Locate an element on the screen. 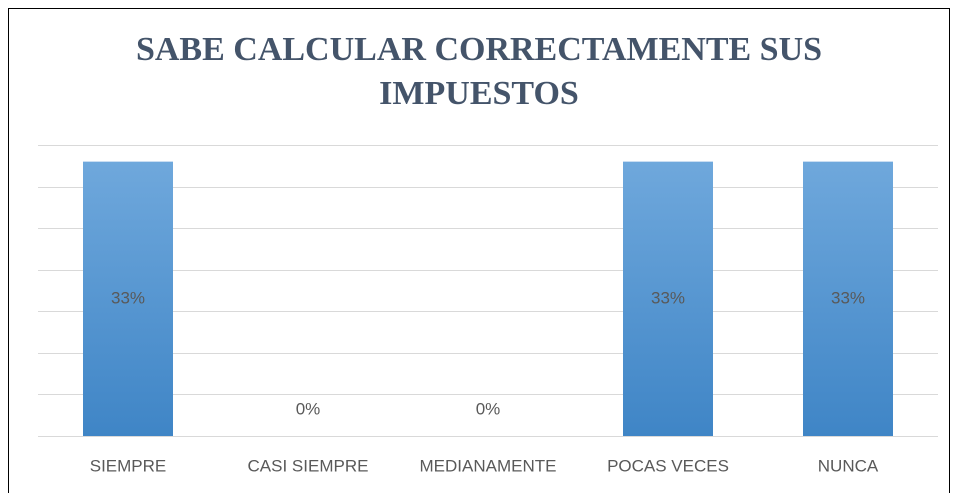 This screenshot has width=958, height=493. x-tick-label: POCAS VECES is located at coordinates (668, 465).